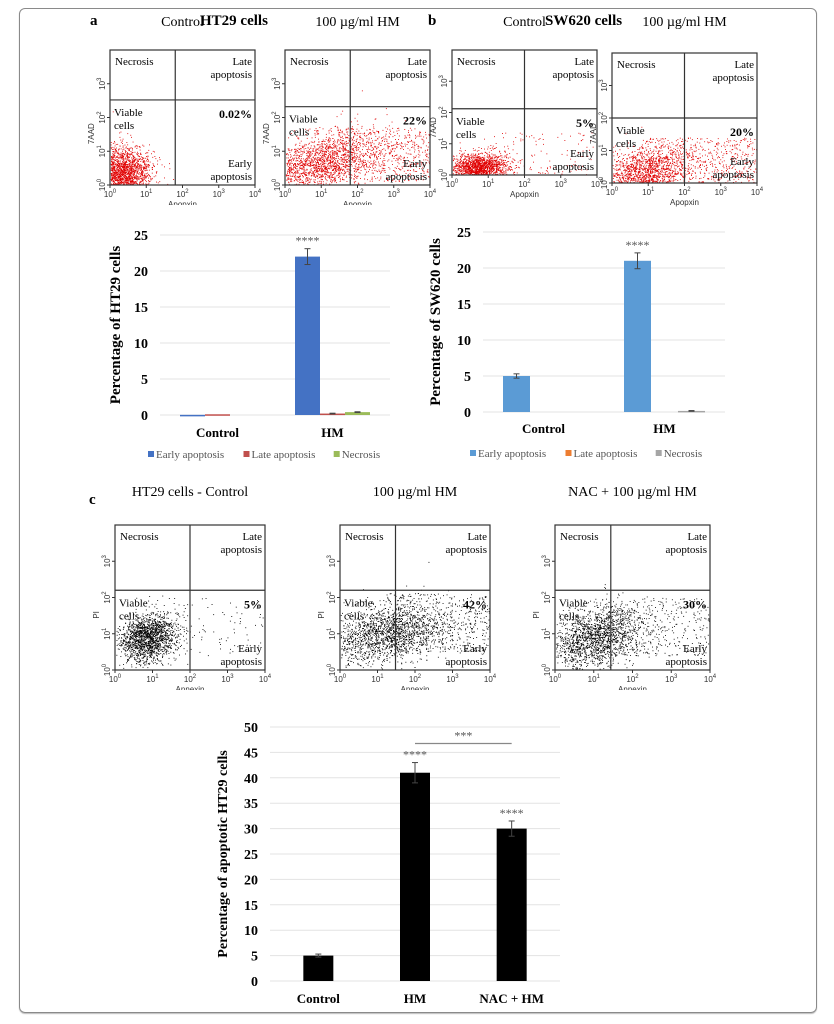 This screenshot has height=1024, width=834. Describe the element at coordinates (415, 687) in the screenshot. I see `x-axis-label: Annexin` at that location.